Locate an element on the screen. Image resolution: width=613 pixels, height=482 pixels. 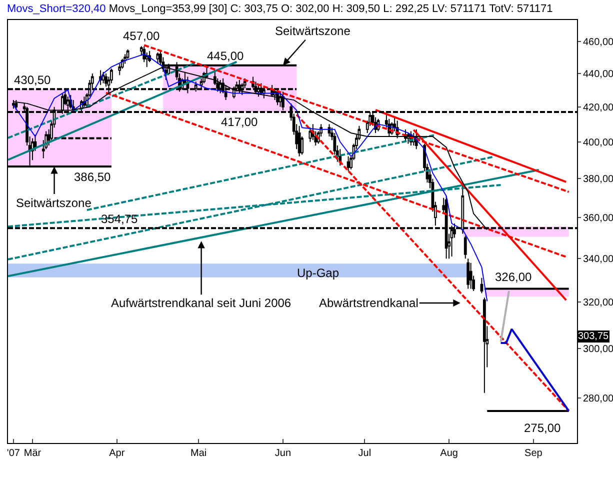
annotation: 326,00 is located at coordinates (513, 277).